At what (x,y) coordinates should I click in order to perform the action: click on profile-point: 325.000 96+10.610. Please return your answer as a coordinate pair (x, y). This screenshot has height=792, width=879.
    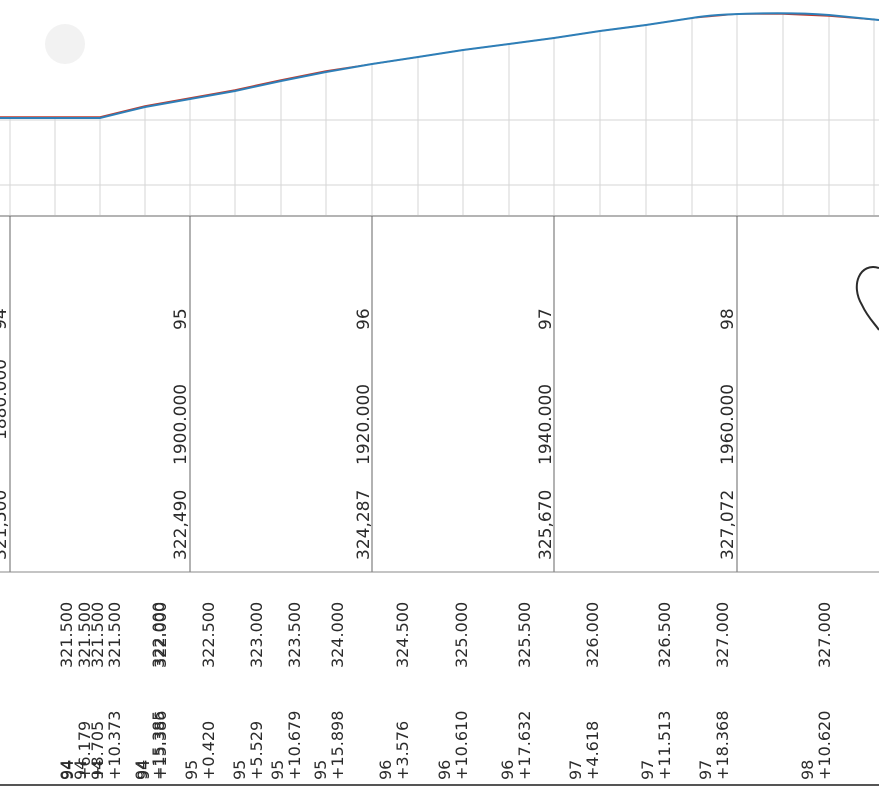
    Looking at the image, I should click on (453, 691).